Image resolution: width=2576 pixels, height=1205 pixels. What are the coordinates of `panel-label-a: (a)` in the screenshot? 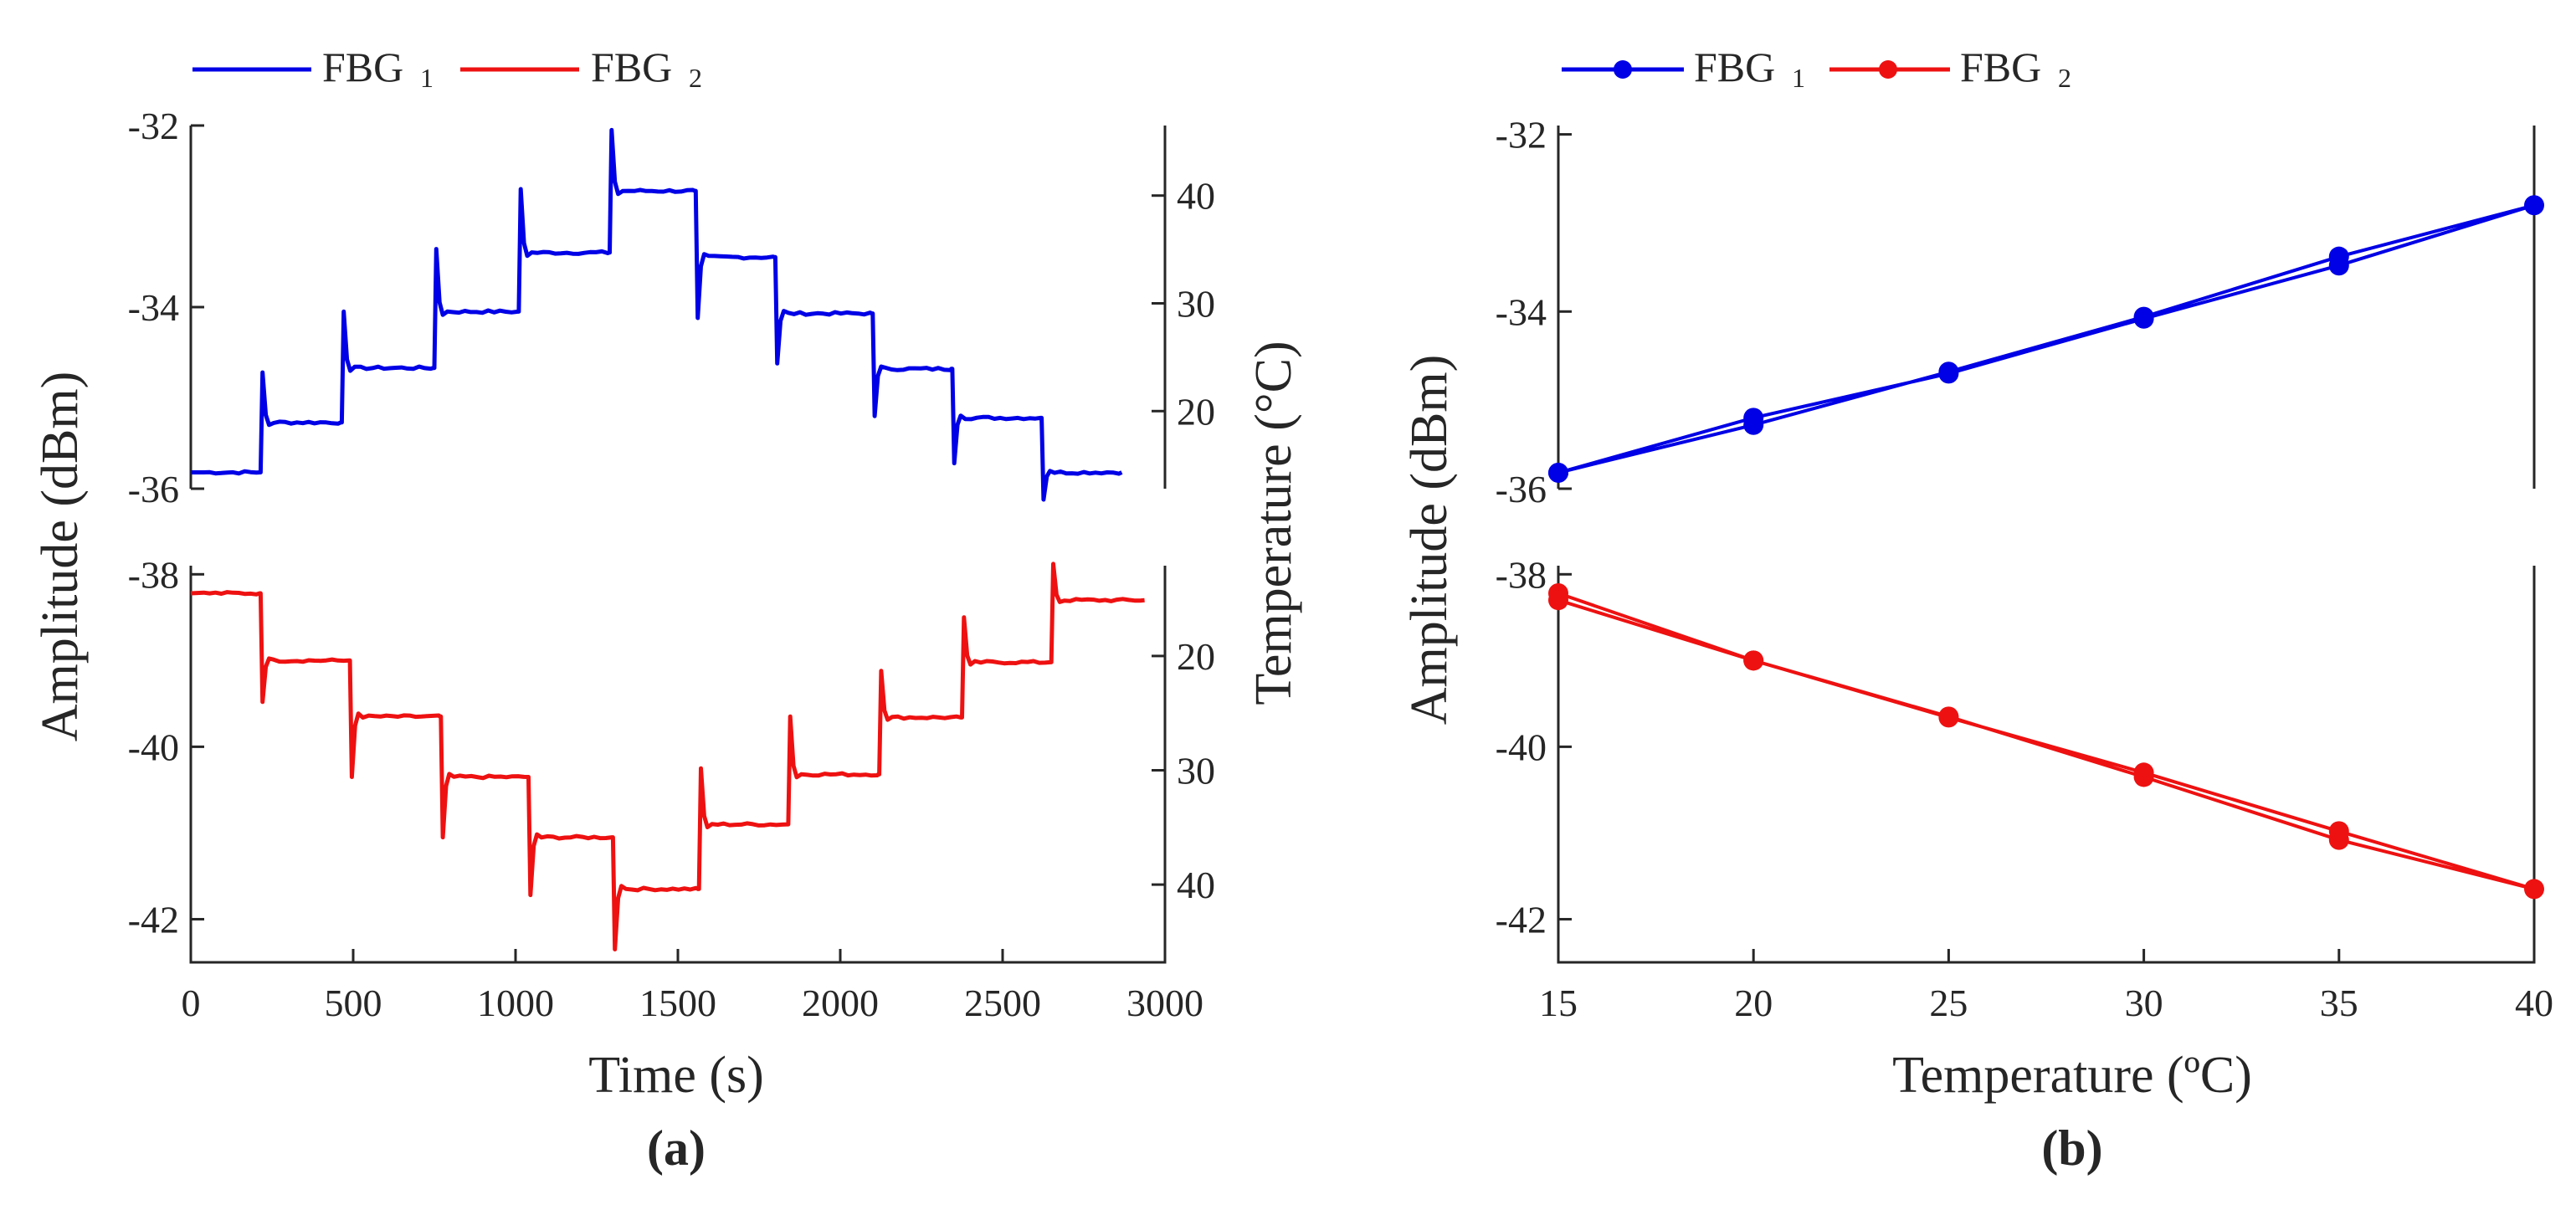 It's located at (676, 1148).